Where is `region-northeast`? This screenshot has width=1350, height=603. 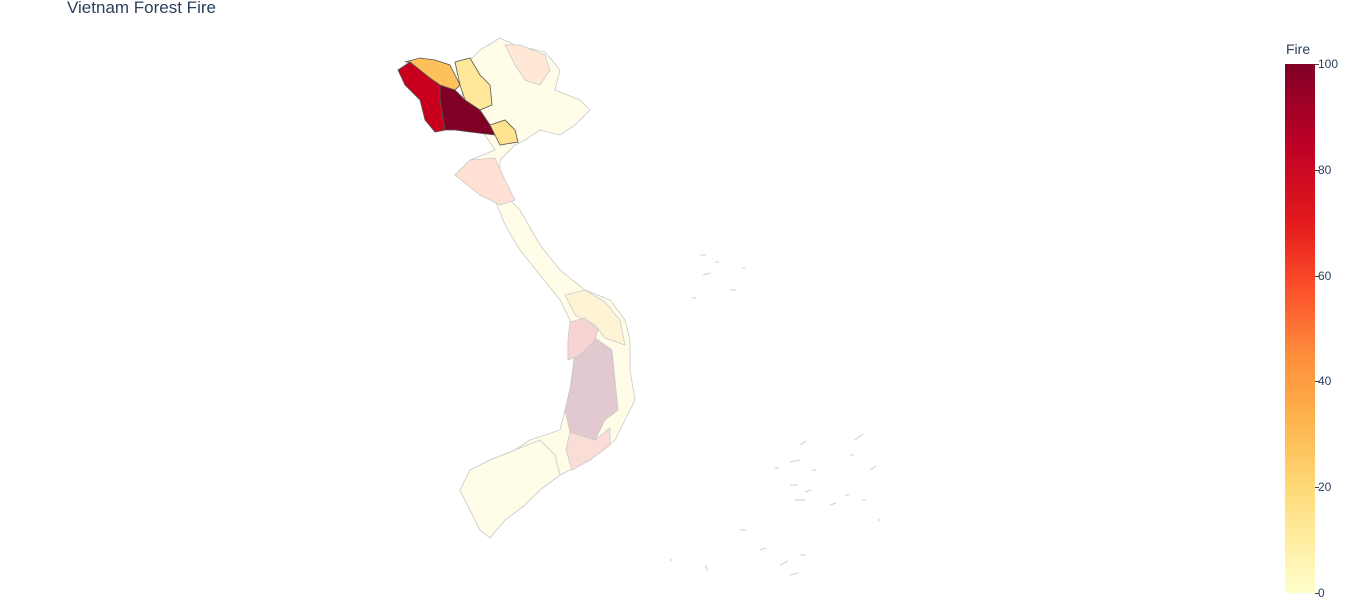 region-northeast is located at coordinates (527, 65).